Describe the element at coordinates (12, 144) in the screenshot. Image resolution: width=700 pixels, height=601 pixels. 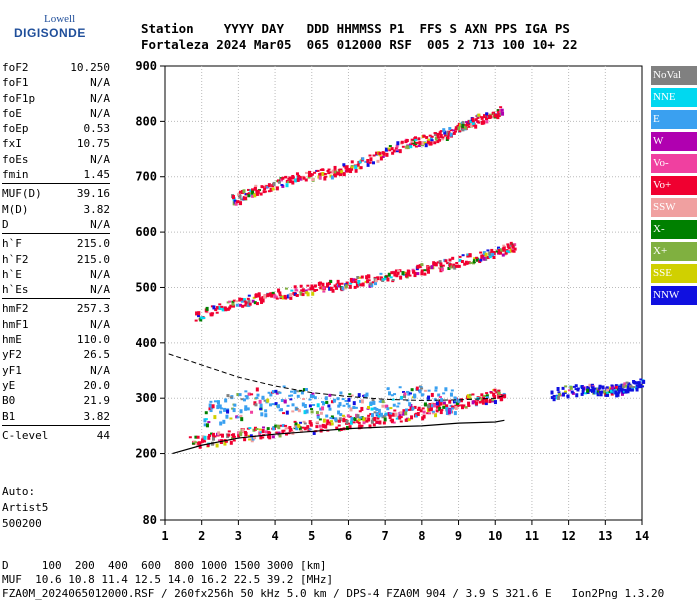
I see `param-label: fxI` at that location.